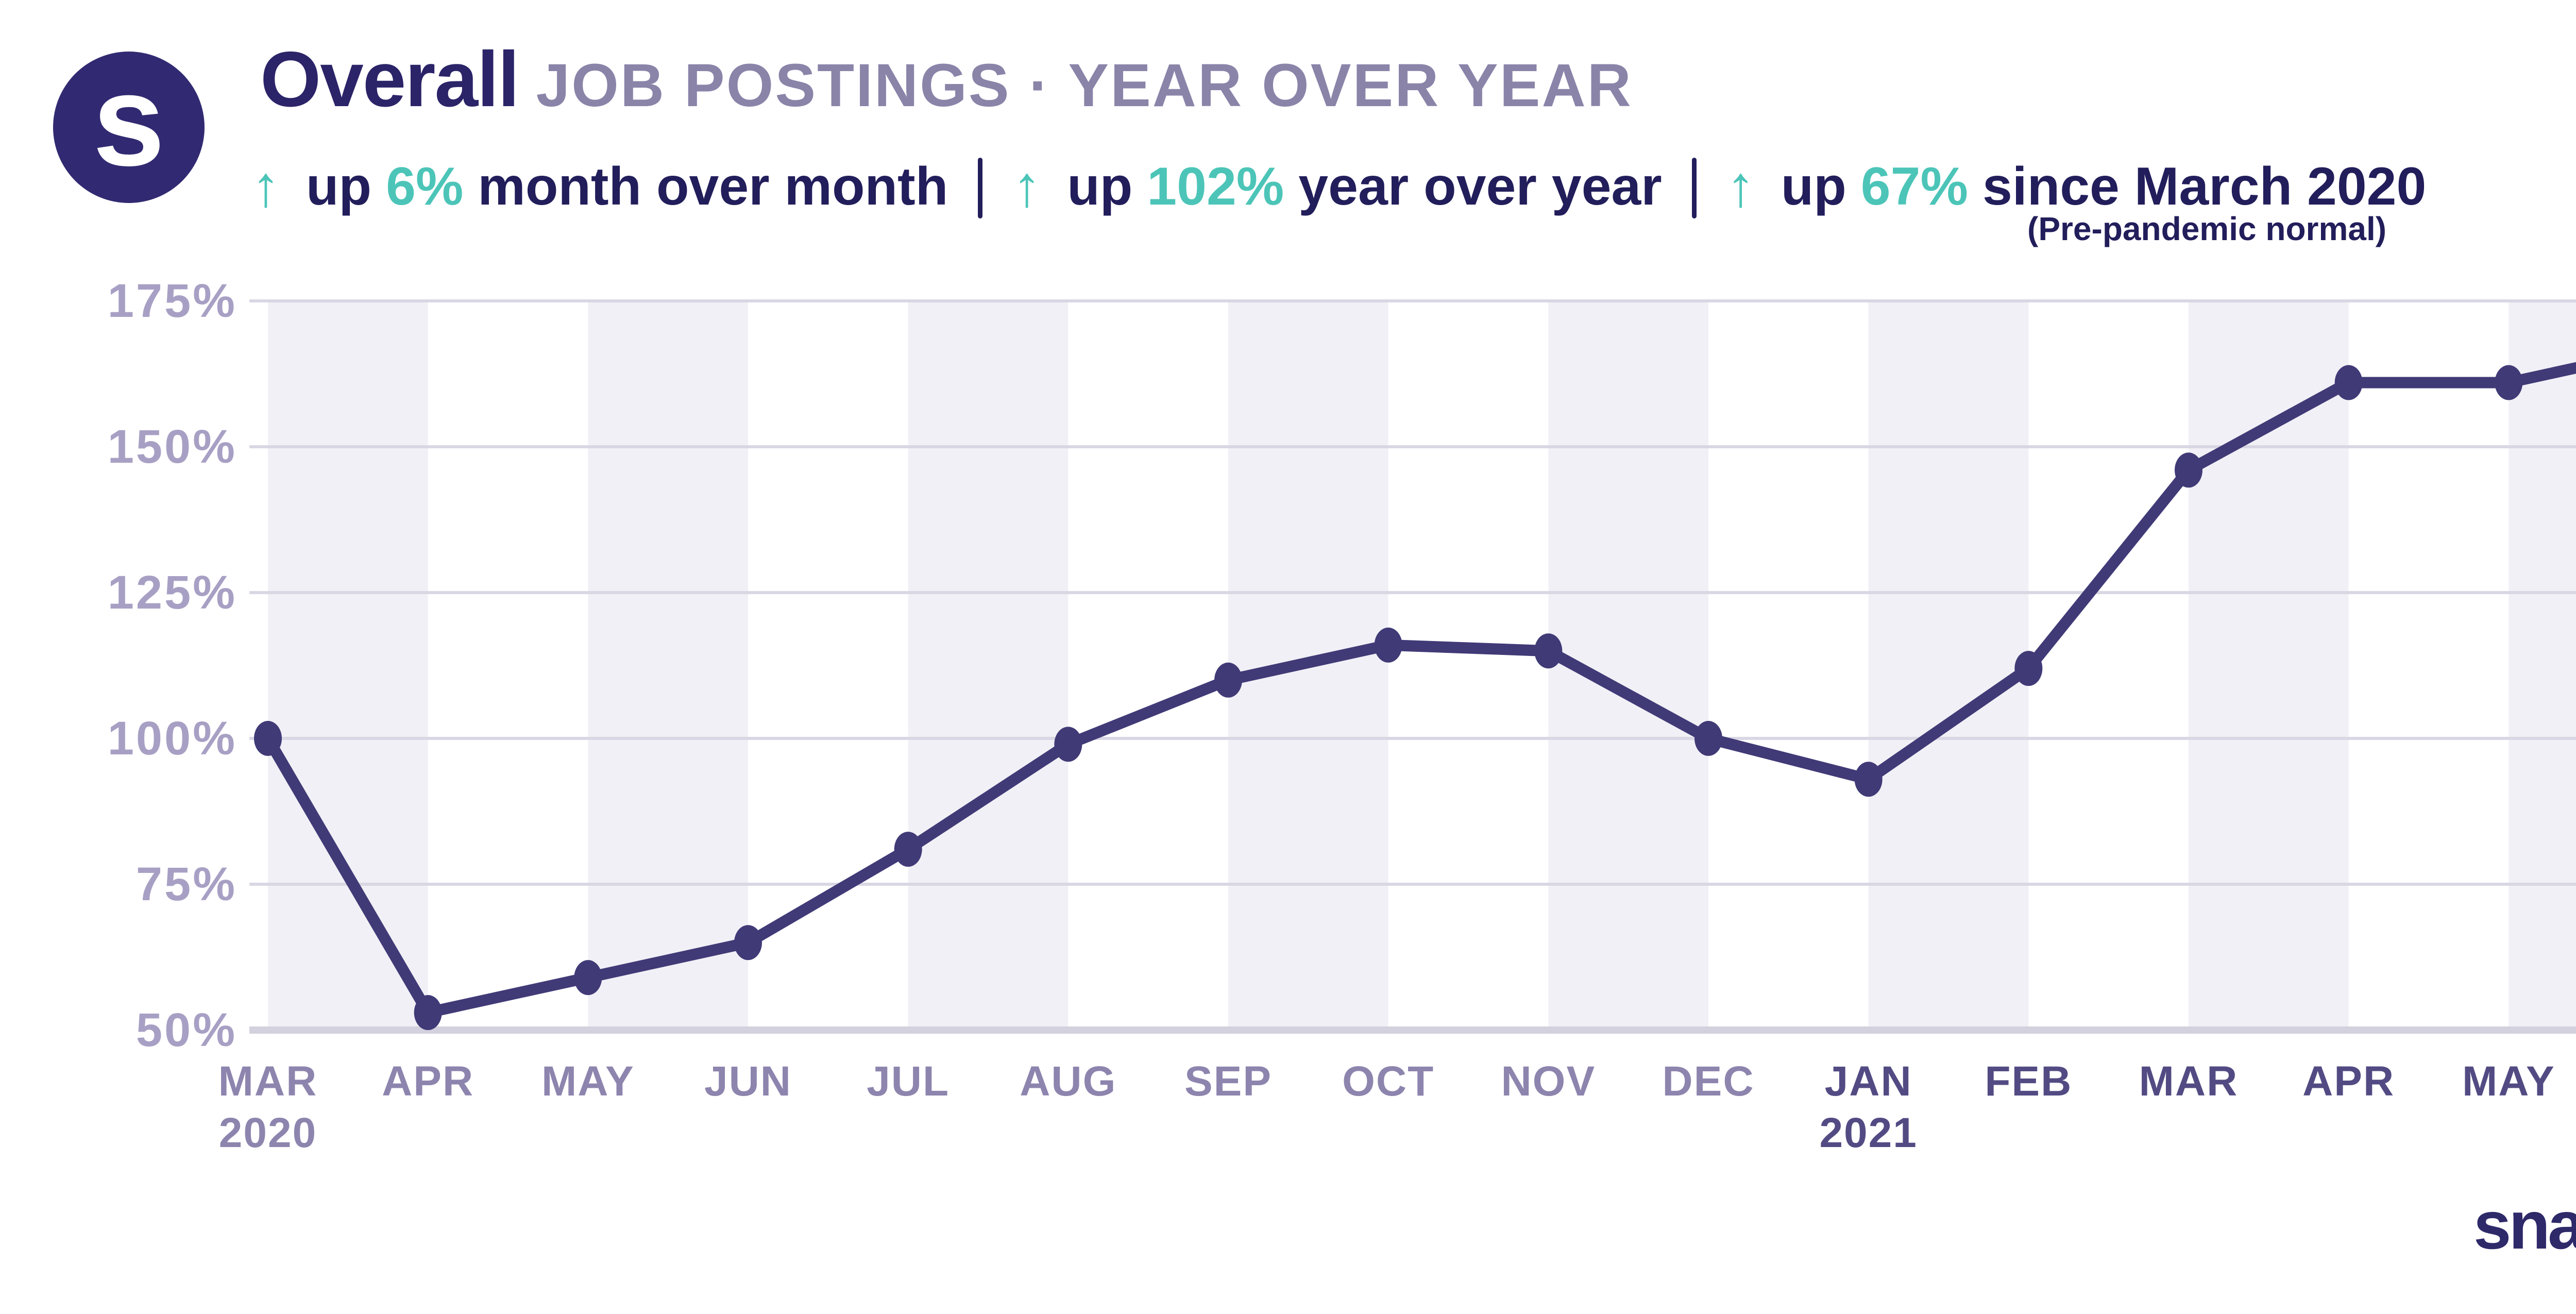 This screenshot has width=2576, height=1314. Describe the element at coordinates (267, 1132) in the screenshot. I see `x-axis-year-label: 2020` at that location.